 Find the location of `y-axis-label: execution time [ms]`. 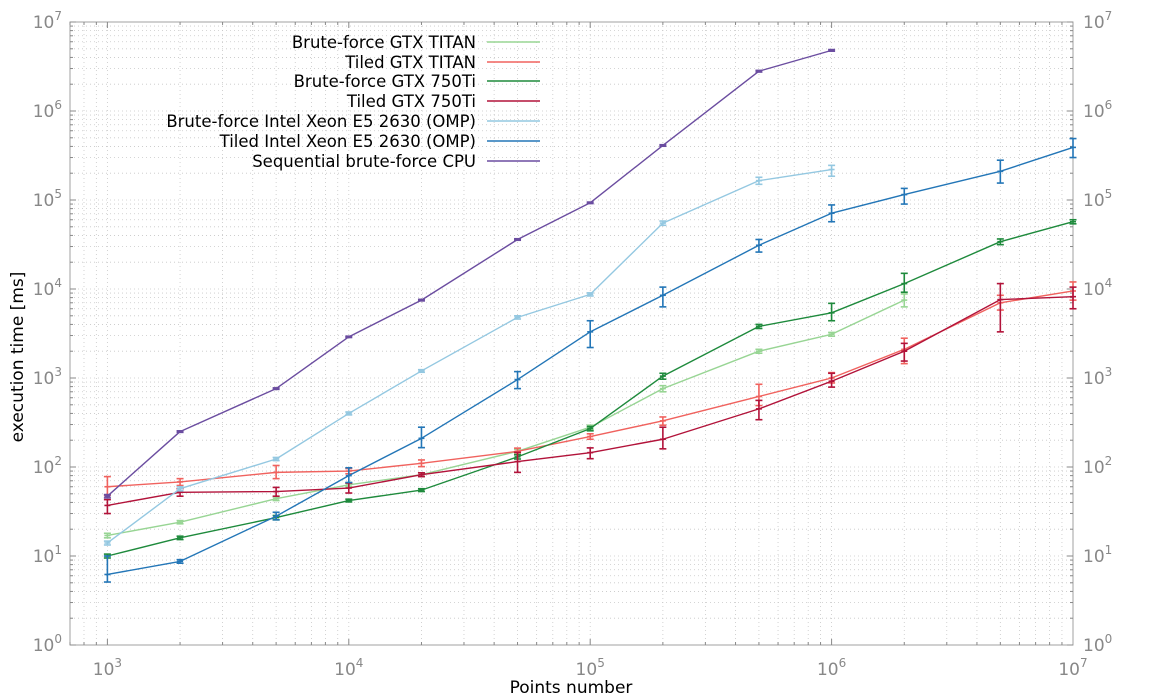

y-axis-label: execution time [ms] is located at coordinates (18, 357).